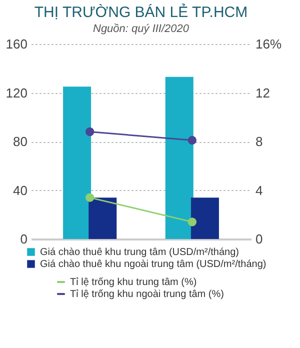 The width and height of the screenshot is (300, 348). I want to click on y2-tick-label: 12, so click(263, 92).